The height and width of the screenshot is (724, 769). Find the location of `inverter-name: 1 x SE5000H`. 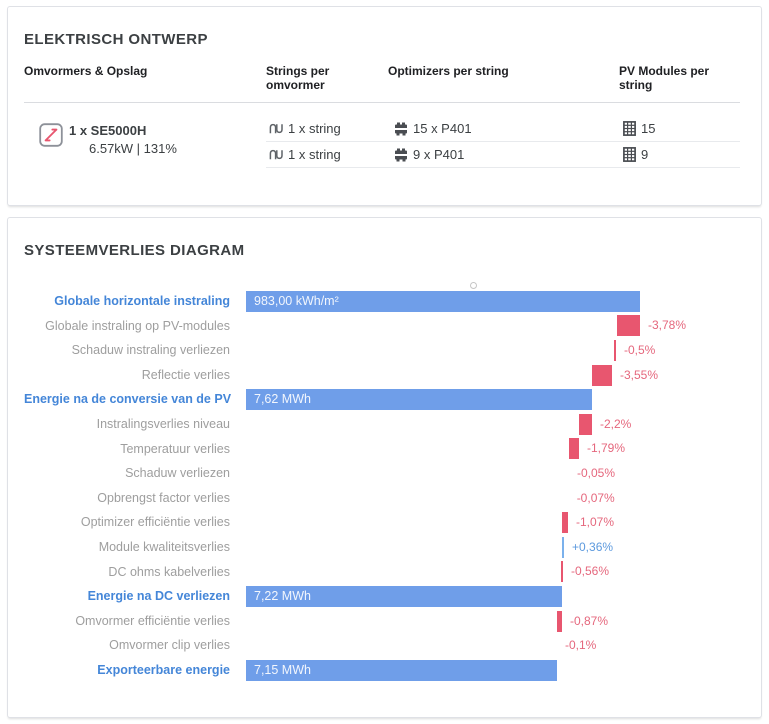

inverter-name: 1 x SE5000H is located at coordinates (108, 130).